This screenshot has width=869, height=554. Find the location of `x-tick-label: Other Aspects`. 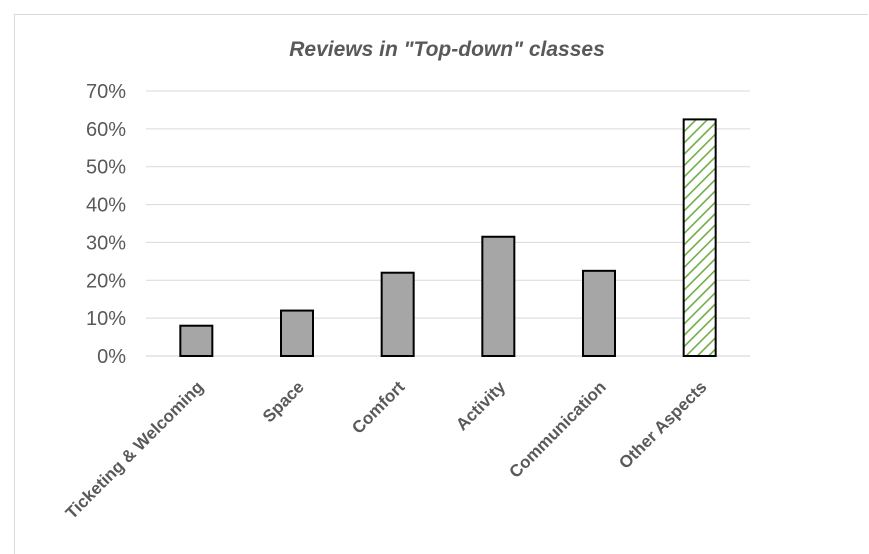

x-tick-label: Other Aspects is located at coordinates (662, 424).